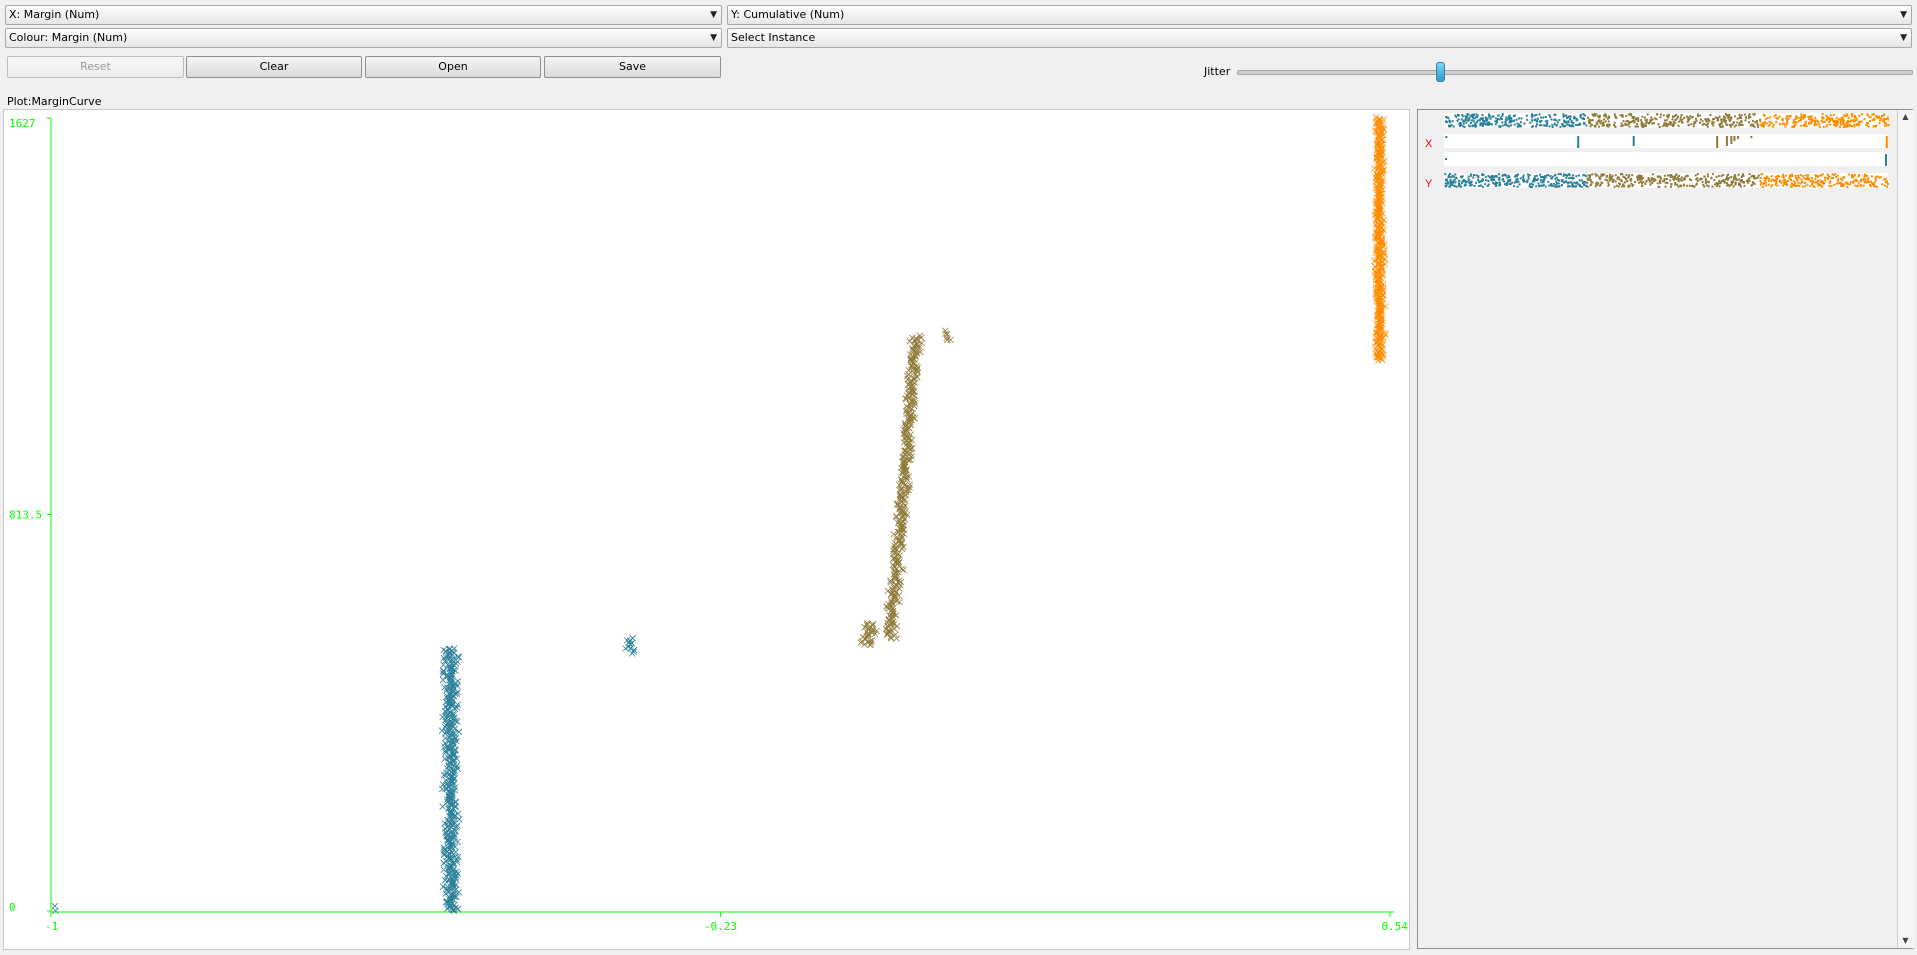 Image resolution: width=1917 pixels, height=955 pixels. I want to click on jitter-slider-track, so click(1575, 72).